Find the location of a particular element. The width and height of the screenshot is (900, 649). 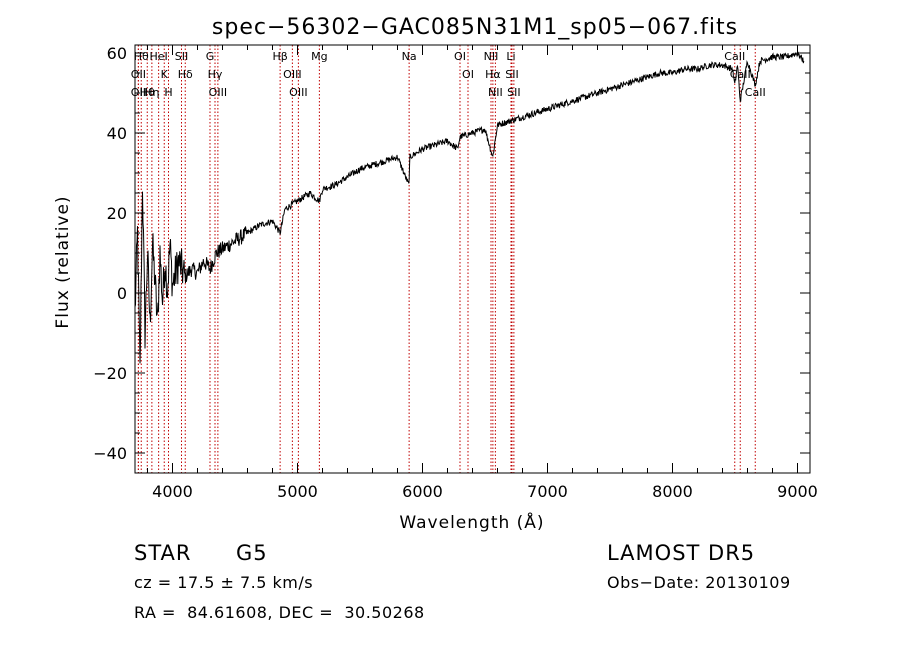

emission-line-label: Hα is located at coordinates (493, 74).